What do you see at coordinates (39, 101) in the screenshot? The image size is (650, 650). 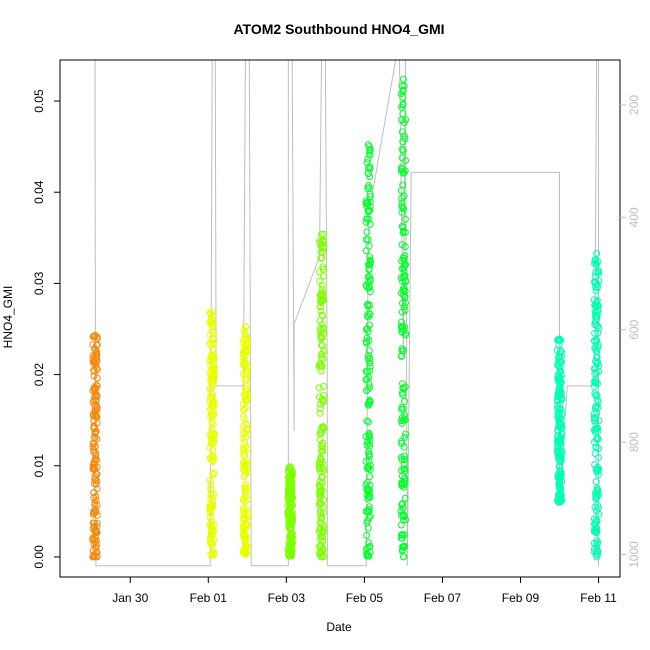 I see `y-tick-label: 0.05` at bounding box center [39, 101].